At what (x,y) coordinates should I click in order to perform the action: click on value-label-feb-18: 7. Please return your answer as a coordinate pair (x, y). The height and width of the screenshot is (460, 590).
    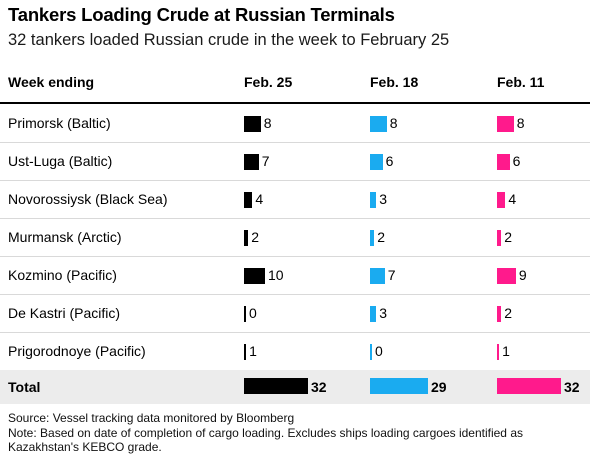
    Looking at the image, I should click on (391, 275).